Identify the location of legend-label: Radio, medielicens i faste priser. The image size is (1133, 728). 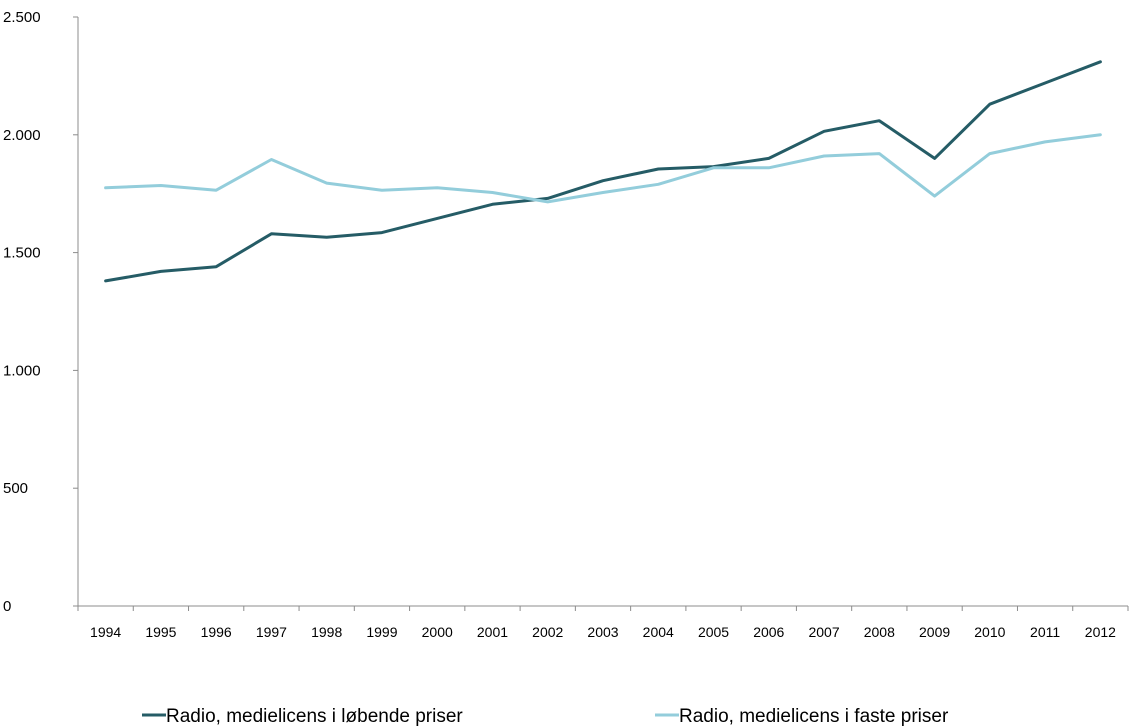
(814, 716).